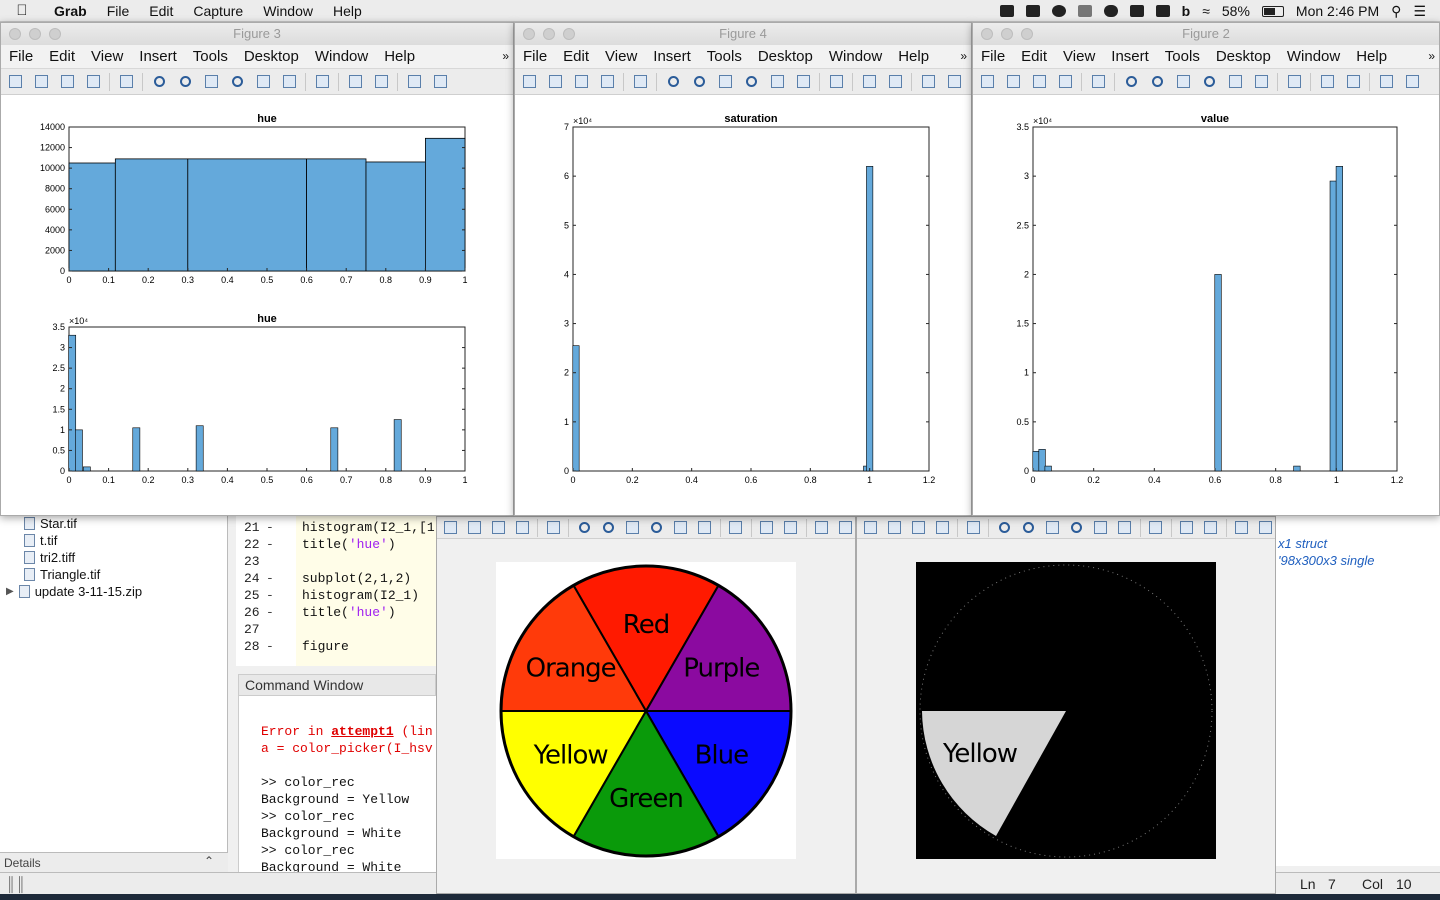 This screenshot has width=1440, height=900. I want to click on figure-menu-view: View, so click(107, 56).